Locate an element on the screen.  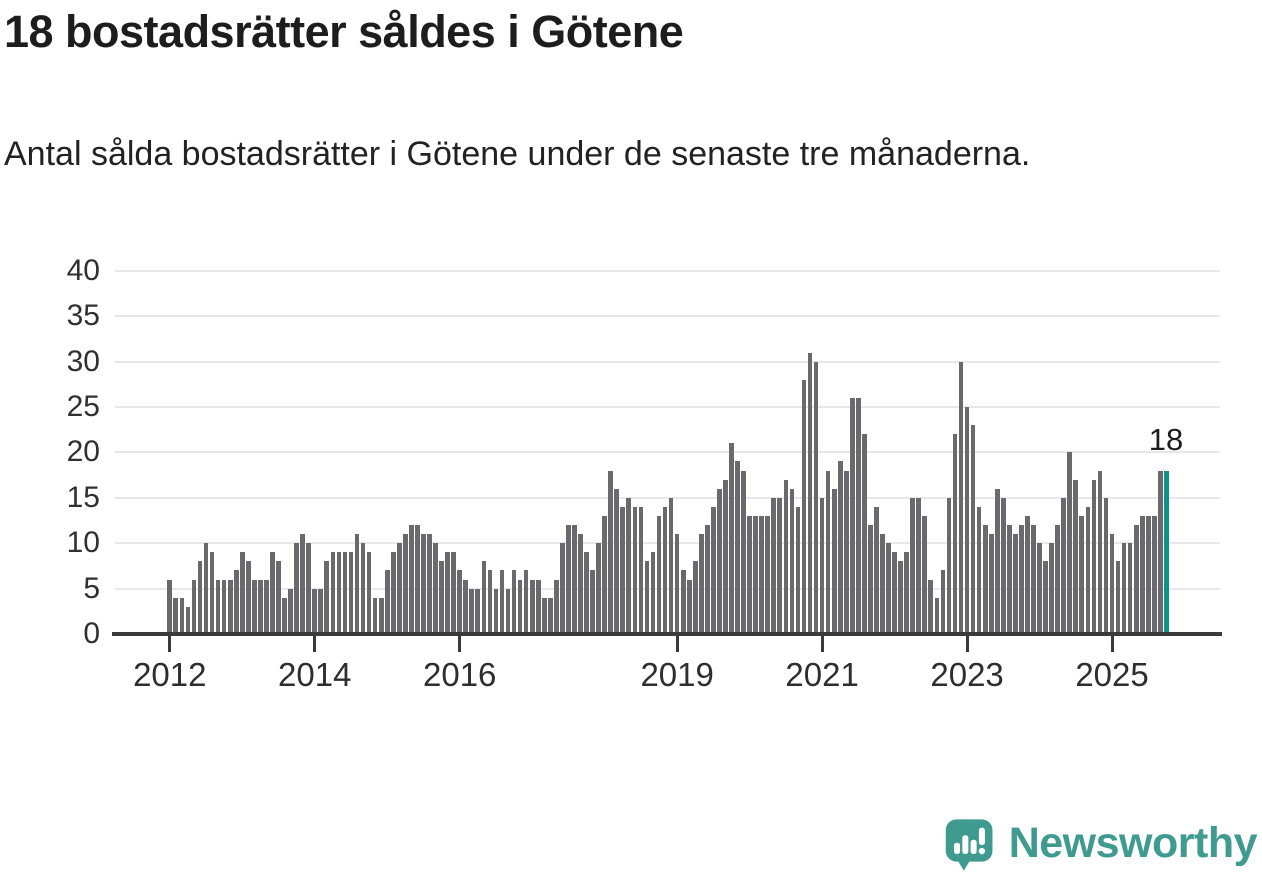
brand-name: Newsworthy is located at coordinates (1133, 842).